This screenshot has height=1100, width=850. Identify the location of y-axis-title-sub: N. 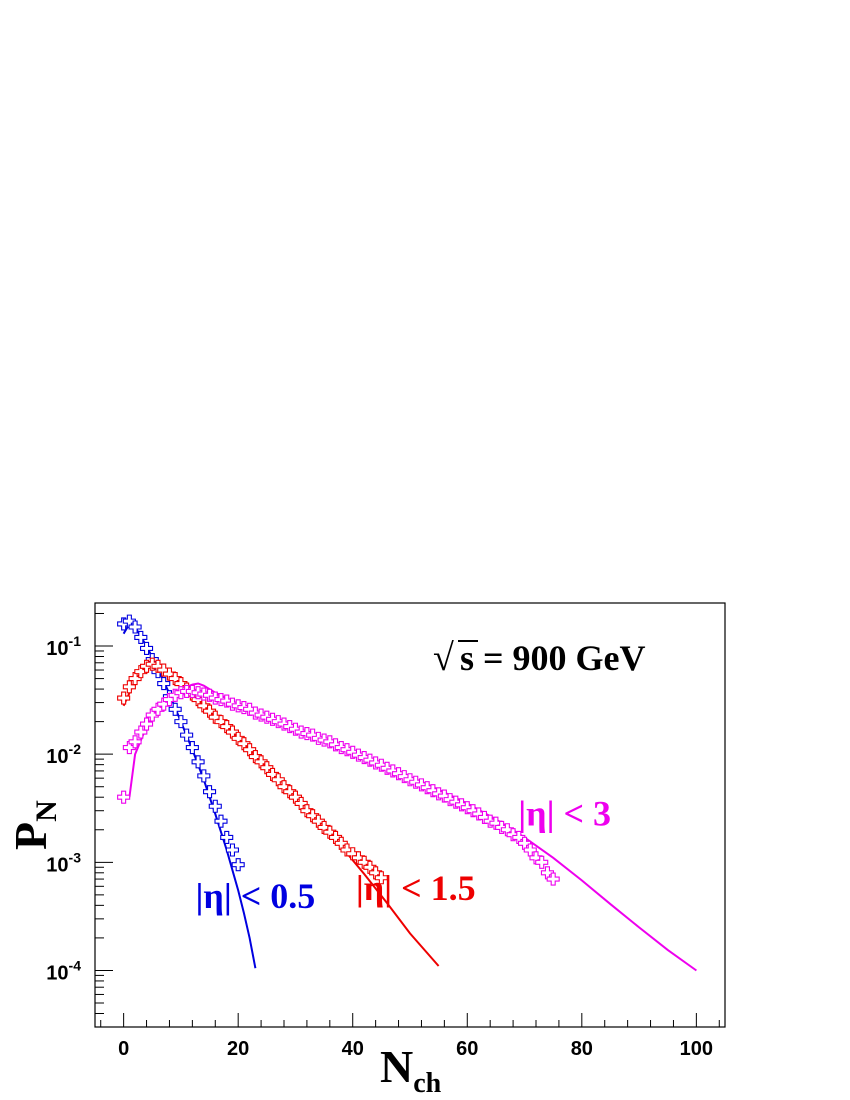
(46, 811).